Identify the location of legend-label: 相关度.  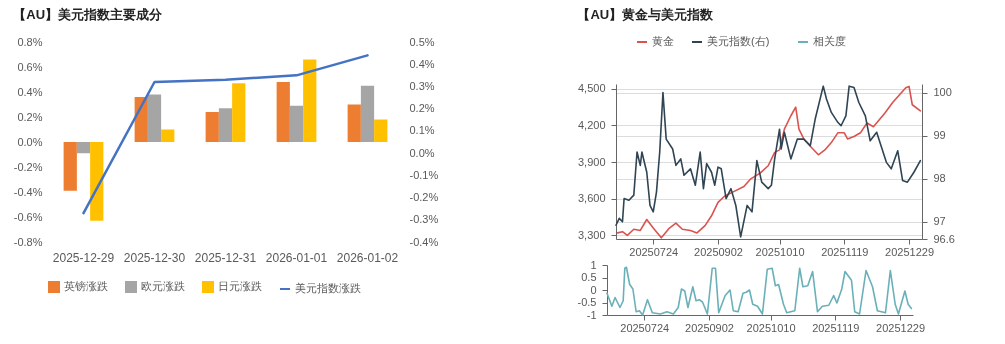
(829, 41).